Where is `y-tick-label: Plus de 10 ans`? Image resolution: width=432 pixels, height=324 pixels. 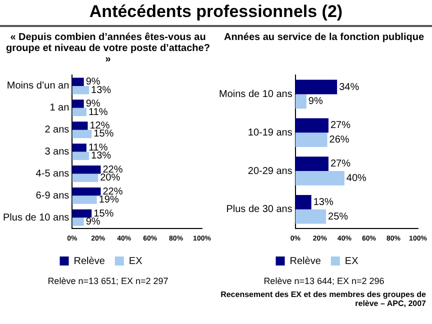 y-tick-label: Plus de 10 ans is located at coordinates (36, 218).